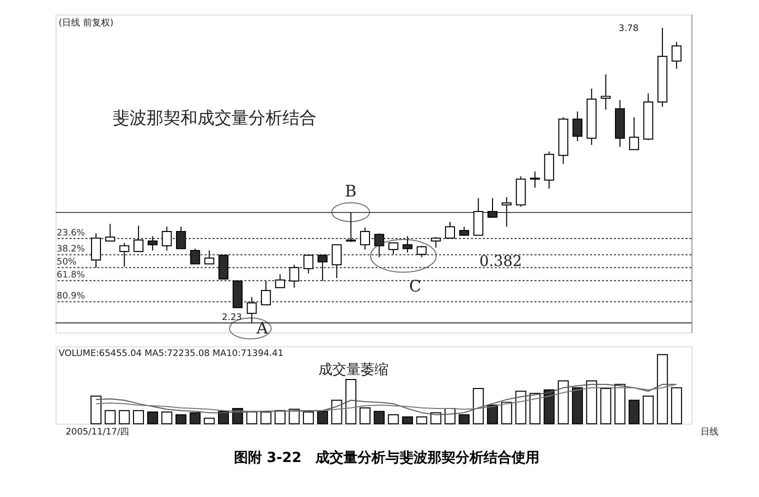  I want to click on annotation: 38.2%, so click(71, 249).